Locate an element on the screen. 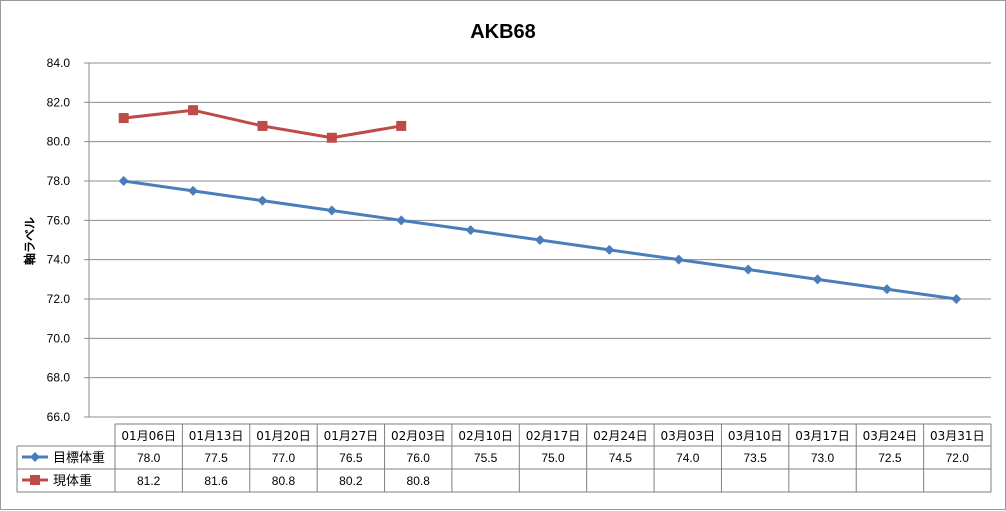  data-label: 75.5 is located at coordinates (486, 458).